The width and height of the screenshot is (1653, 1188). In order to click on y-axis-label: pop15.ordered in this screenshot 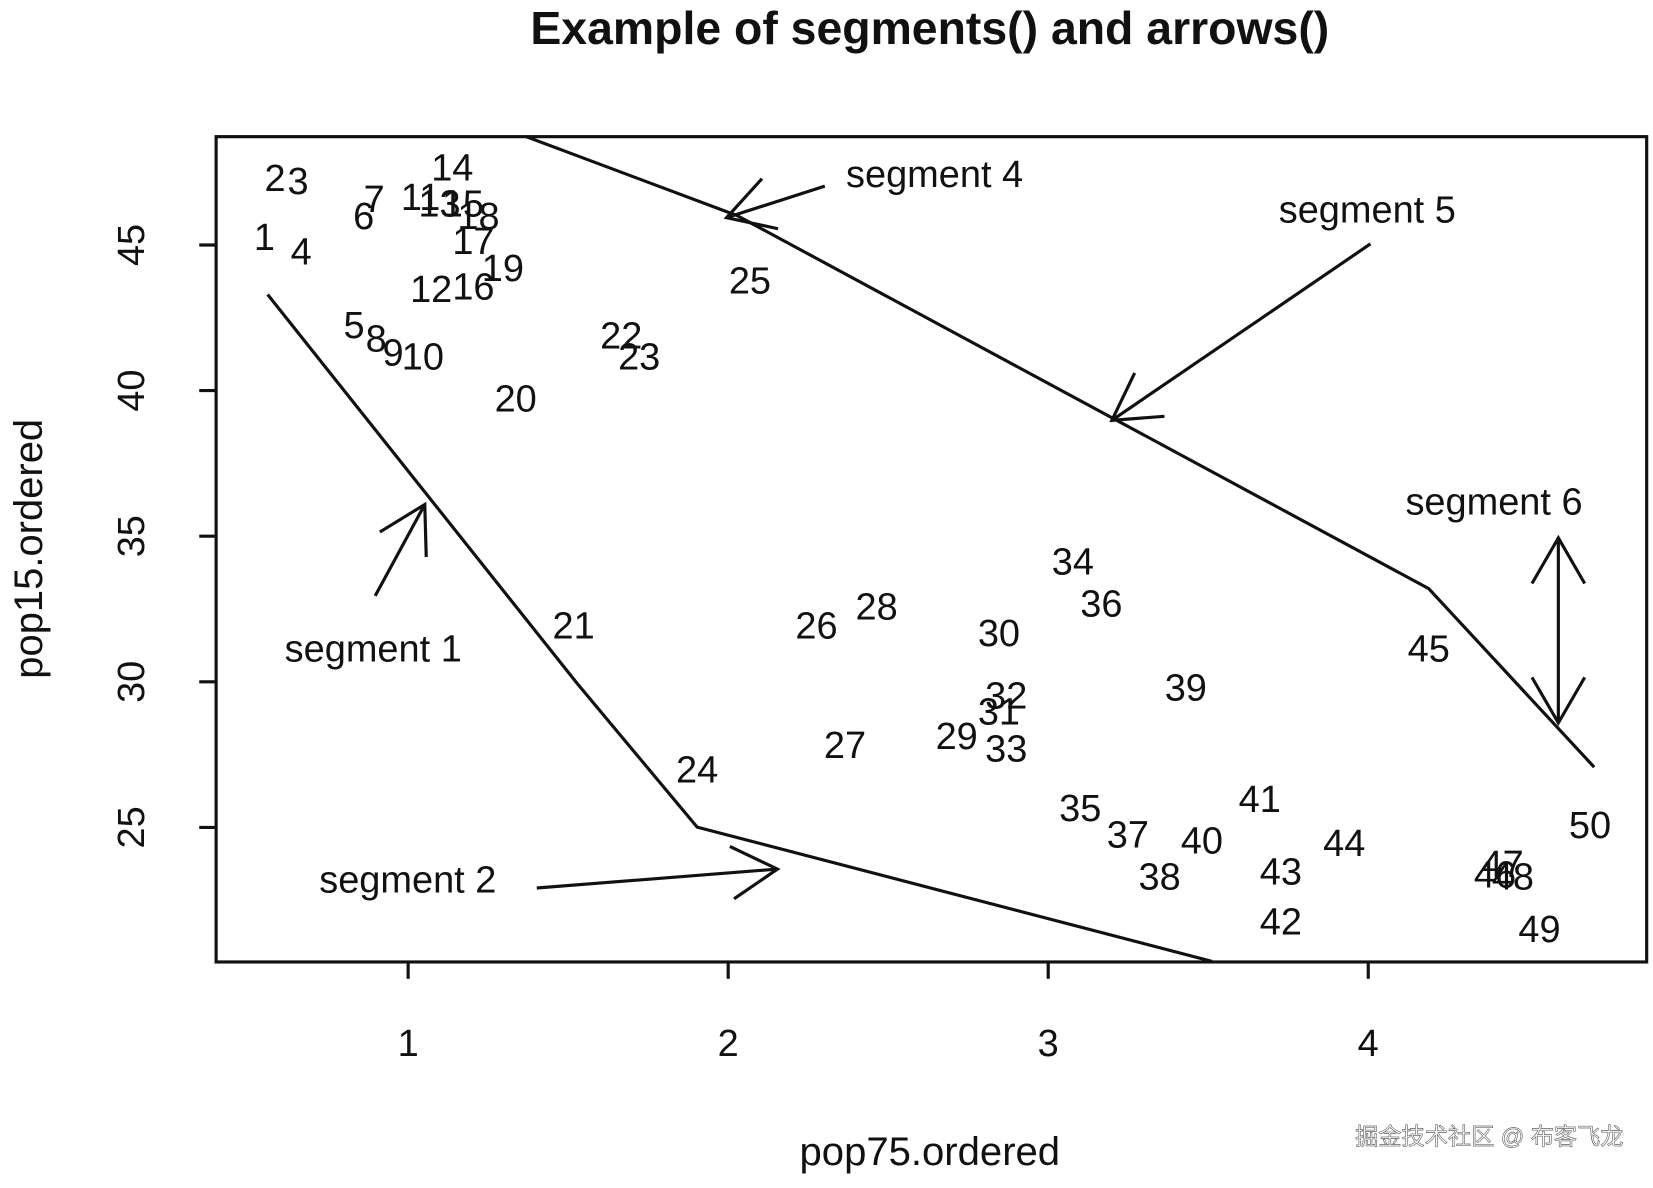, I will do `click(29, 549)`.